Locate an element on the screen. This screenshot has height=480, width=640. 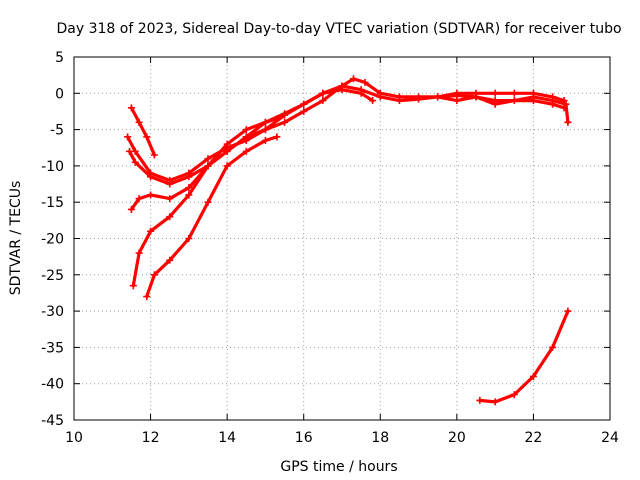
y-tick-label: -20 is located at coordinates (52, 240).